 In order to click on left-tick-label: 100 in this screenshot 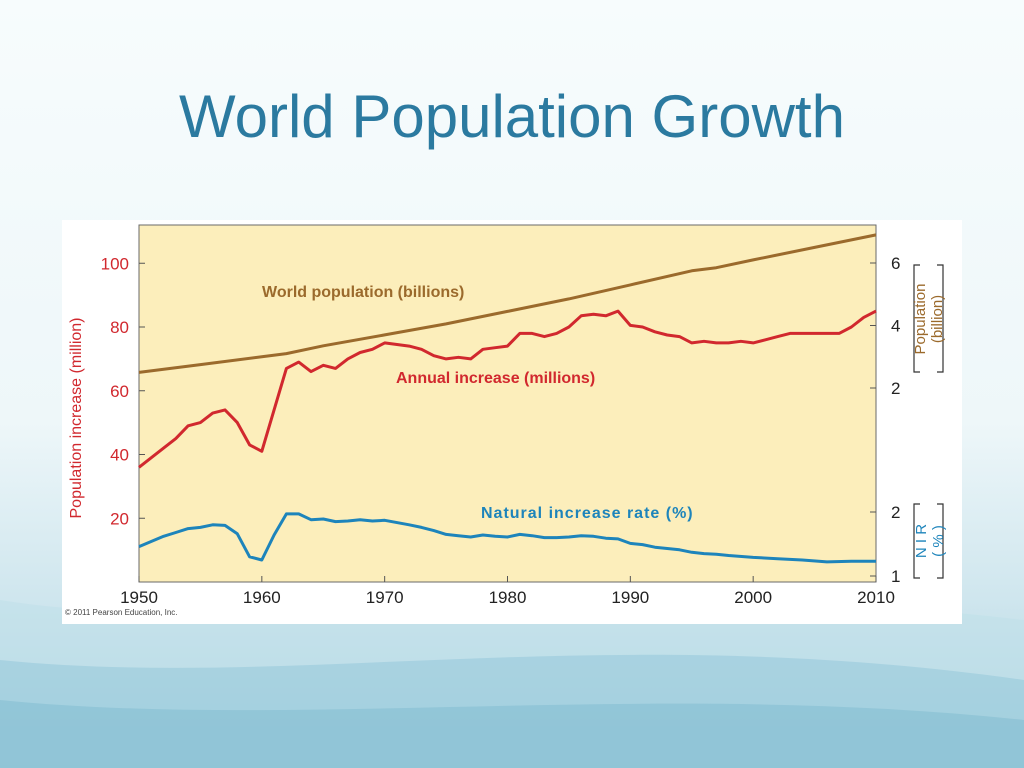, I will do `click(115, 263)`.